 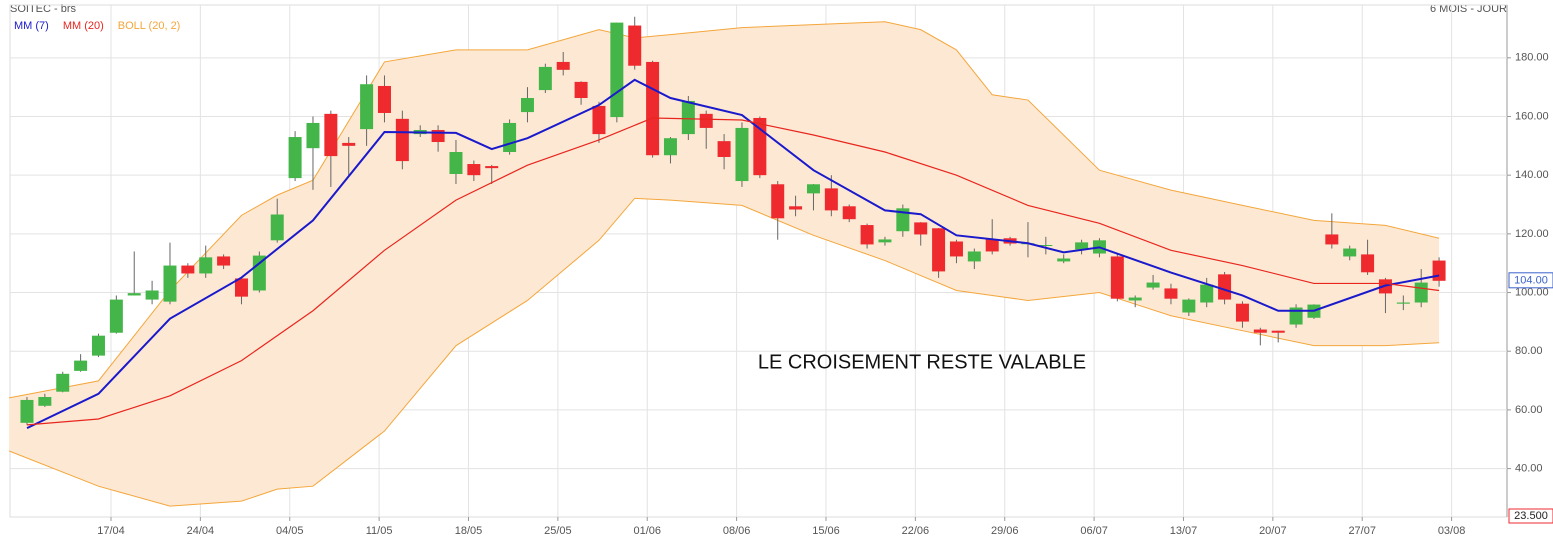 What do you see at coordinates (916, 531) in the screenshot?
I see `x-tick-label: 22/06` at bounding box center [916, 531].